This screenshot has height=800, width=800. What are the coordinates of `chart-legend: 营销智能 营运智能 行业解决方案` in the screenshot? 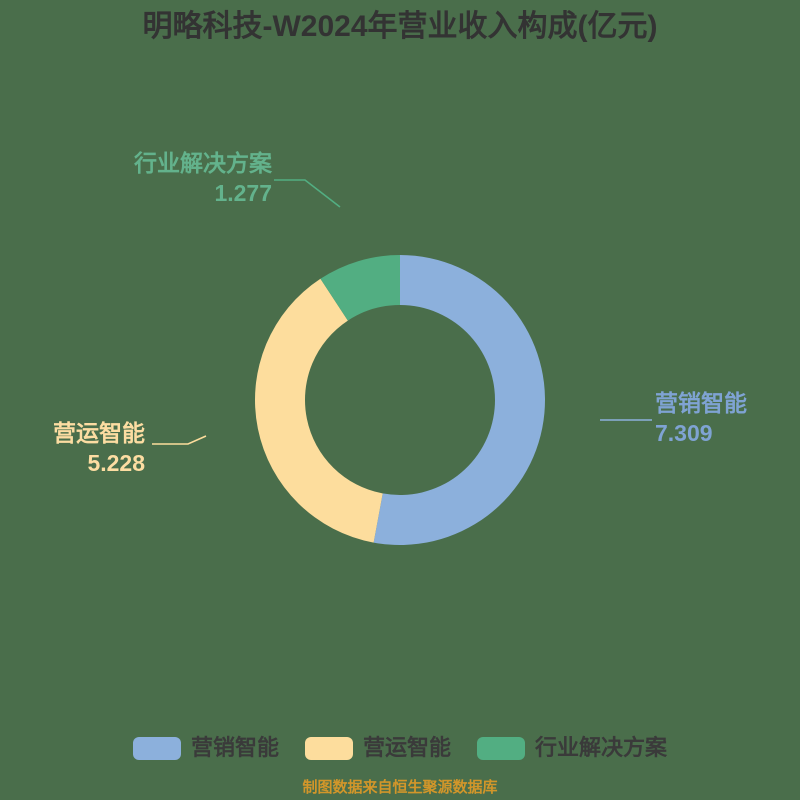 It's located at (400, 748).